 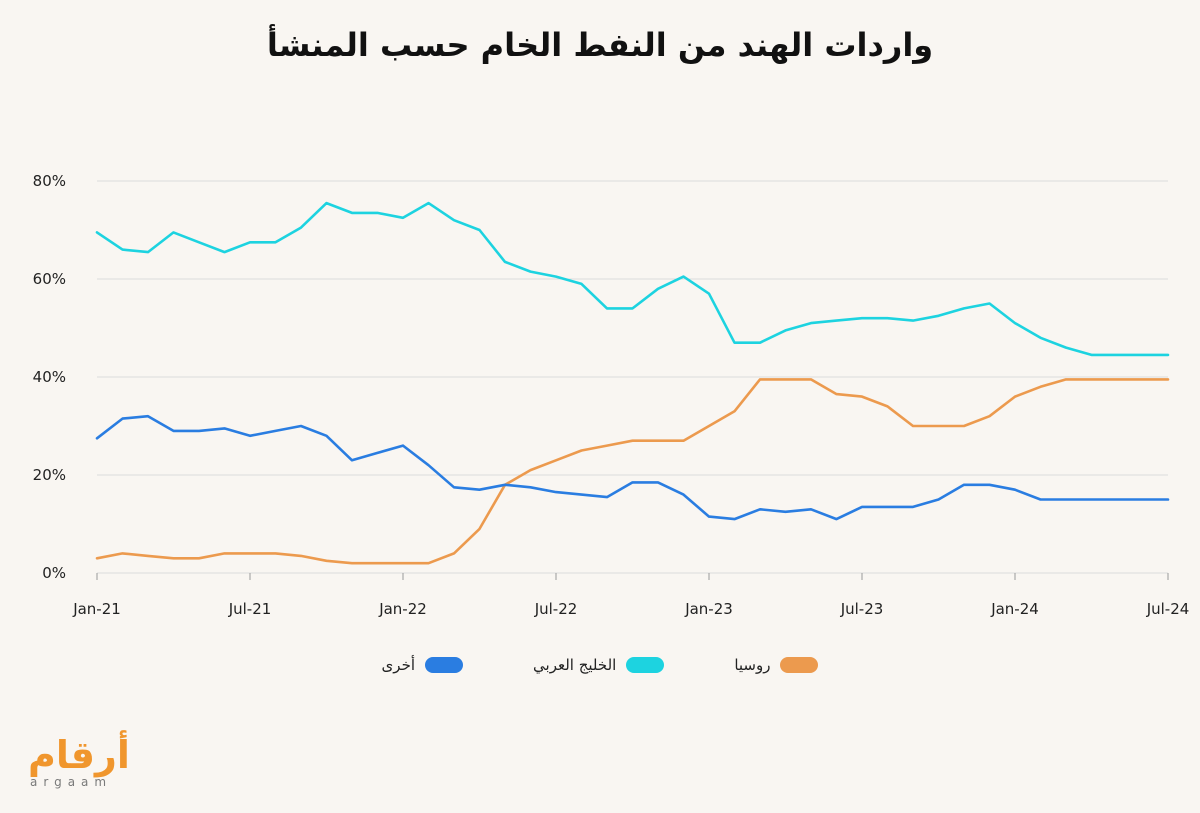 I want to click on argaam-logo: أرقام argaam, so click(x=88, y=765).